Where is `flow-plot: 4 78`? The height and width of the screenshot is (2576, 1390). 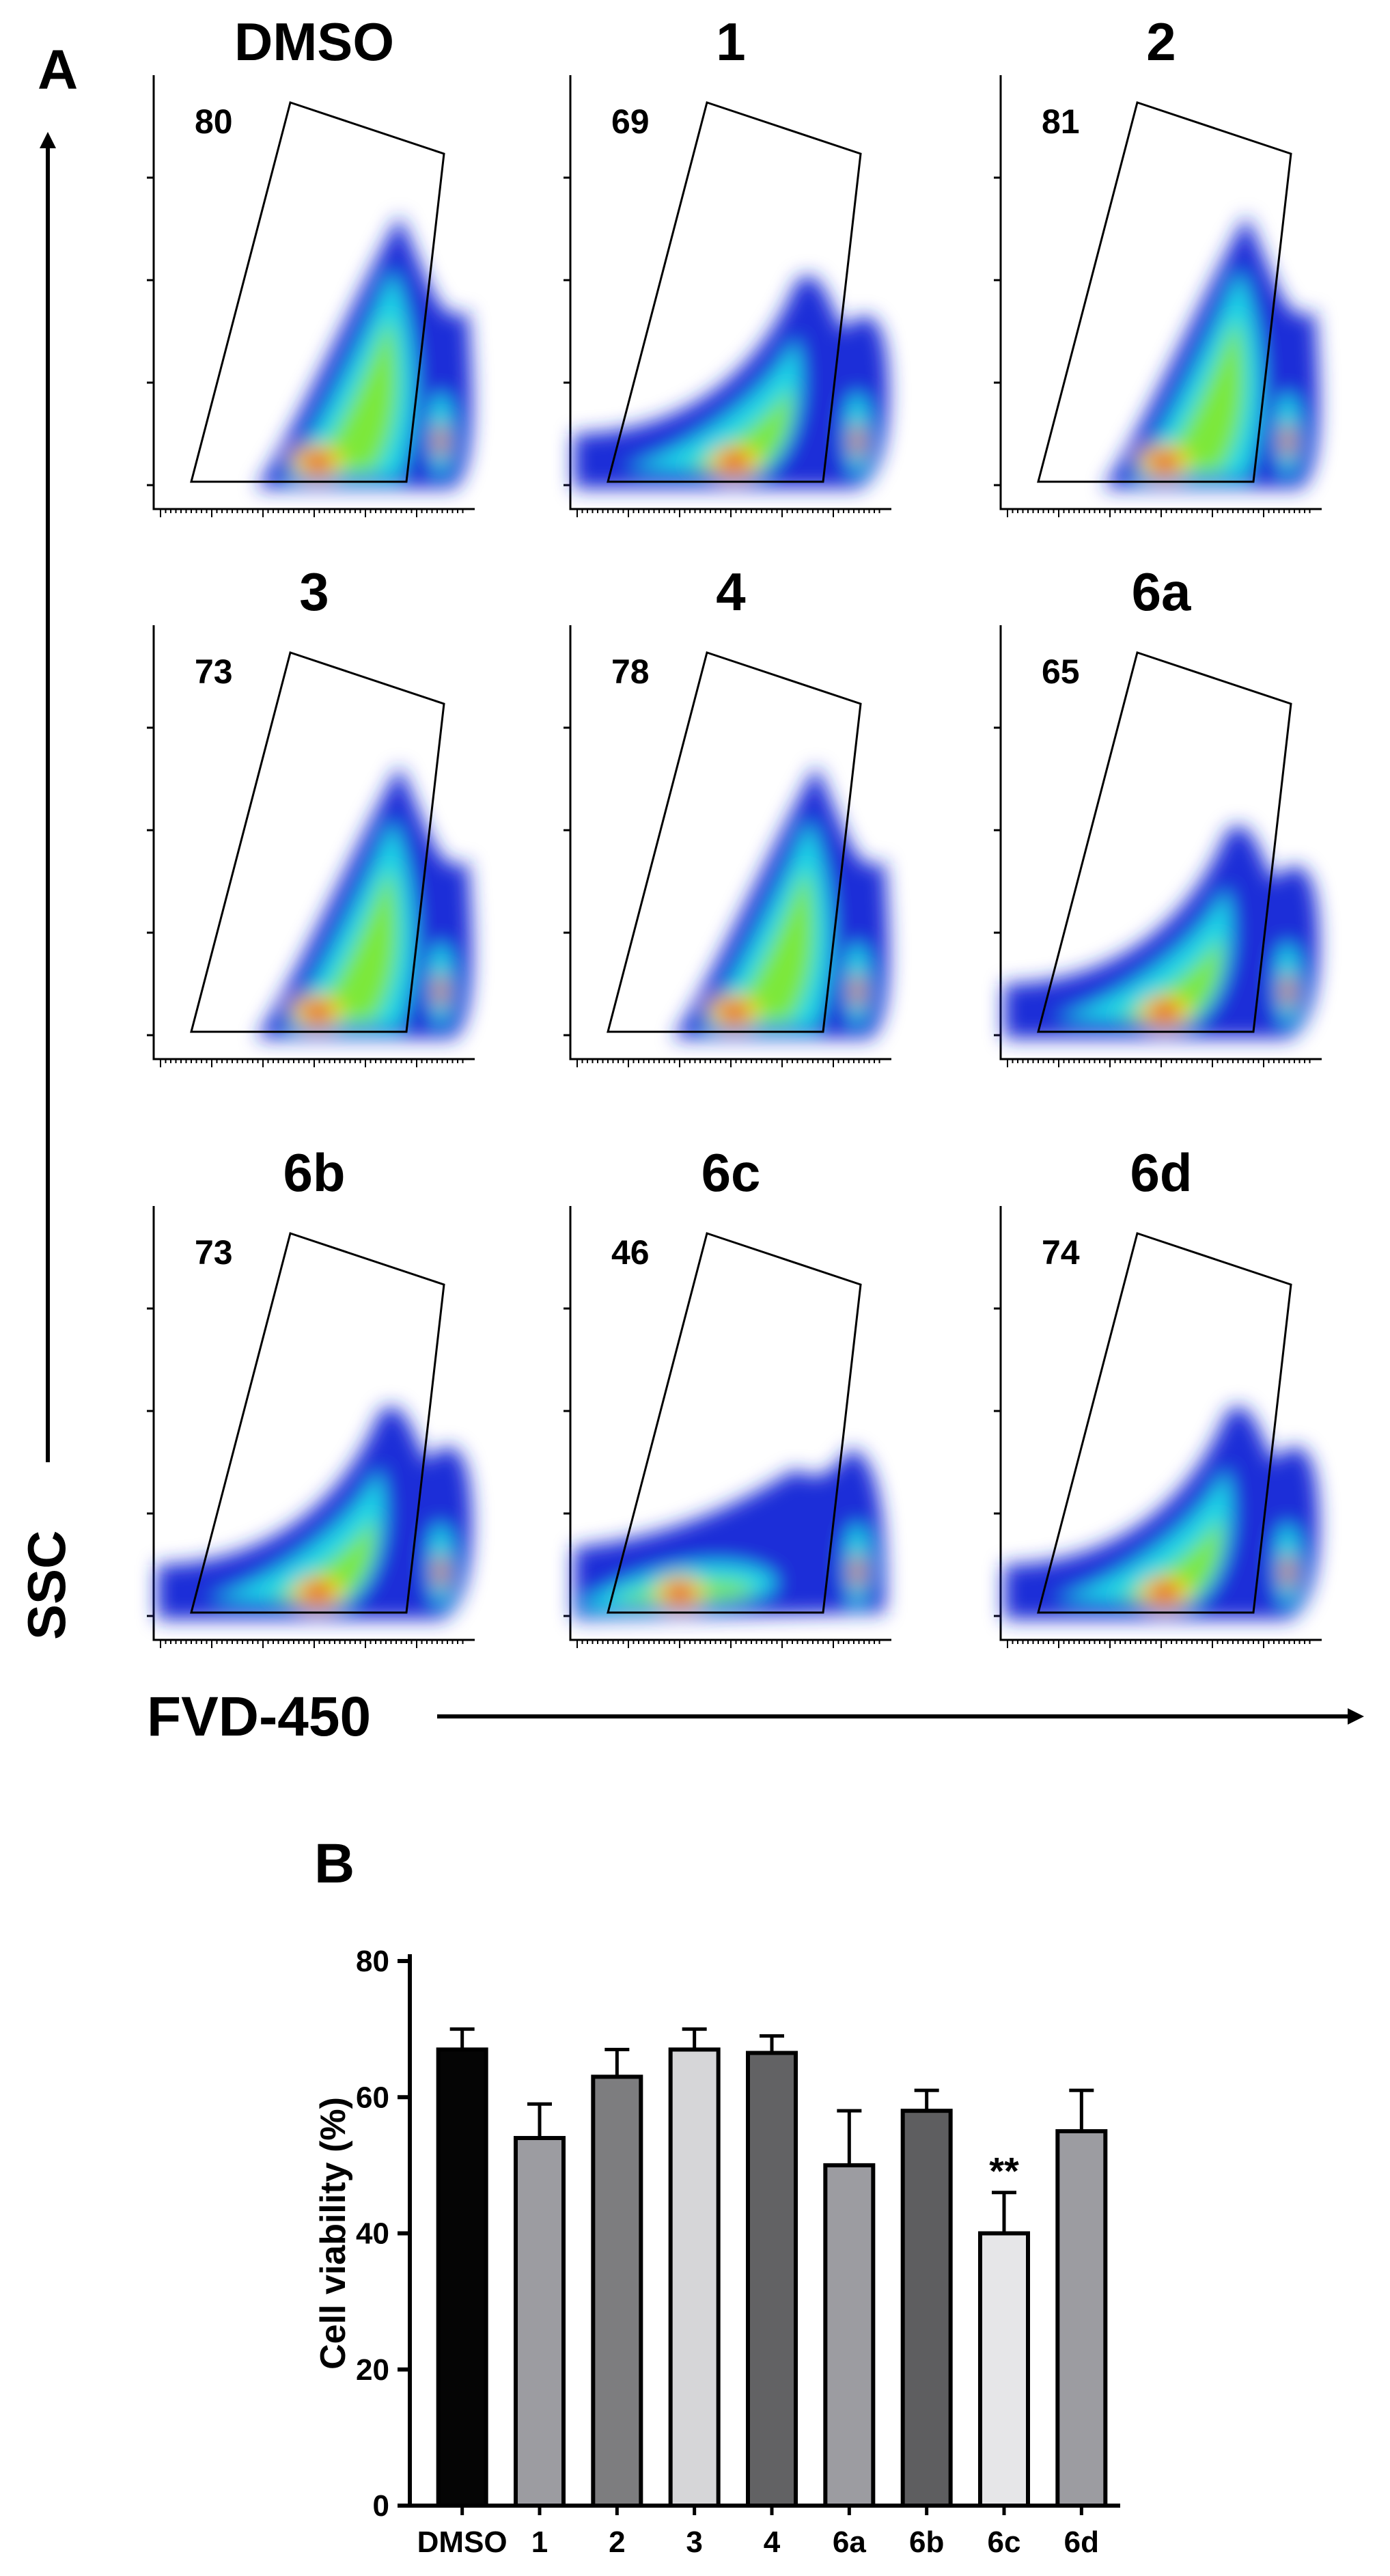
flow-plot: 4 78 is located at coordinates (727, 814).